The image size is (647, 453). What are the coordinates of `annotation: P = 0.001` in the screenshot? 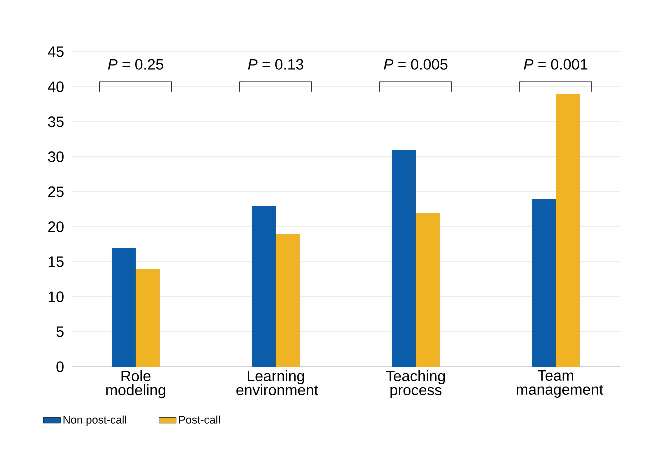 It's located at (556, 64).